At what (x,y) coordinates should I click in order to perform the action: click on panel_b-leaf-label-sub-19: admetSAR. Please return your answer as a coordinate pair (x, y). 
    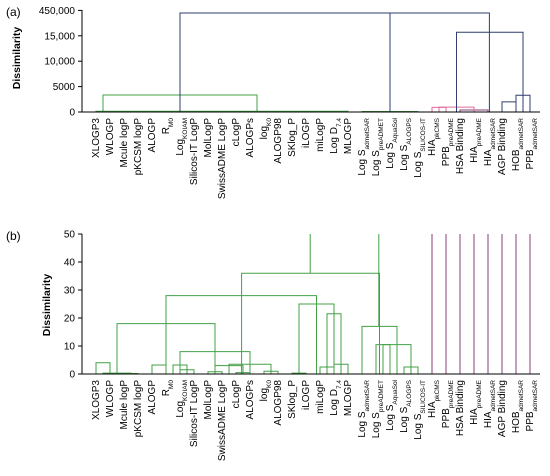
    Looking at the image, I should click on (367, 396).